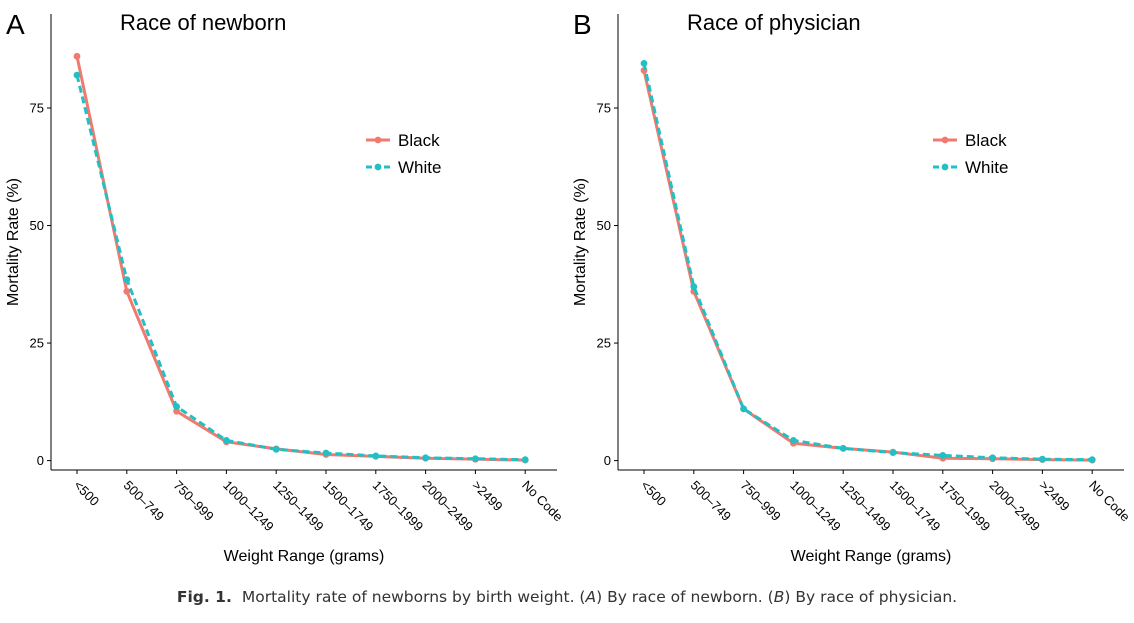 The height and width of the screenshot is (623, 1134). Describe the element at coordinates (915, 506) in the screenshot. I see `panel-b-x-tick-label: 1500–1749` at that location.